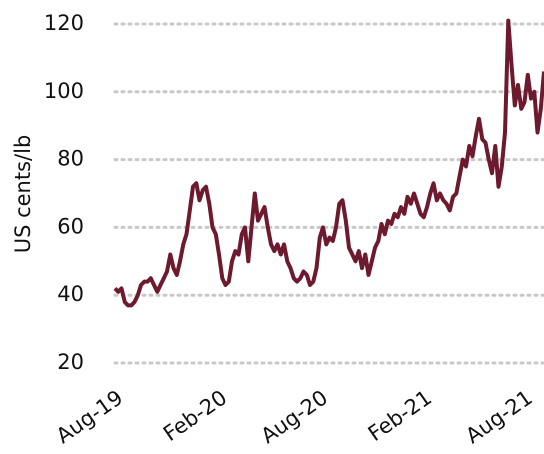  I want to click on y-tick-label: 20, so click(70, 362).